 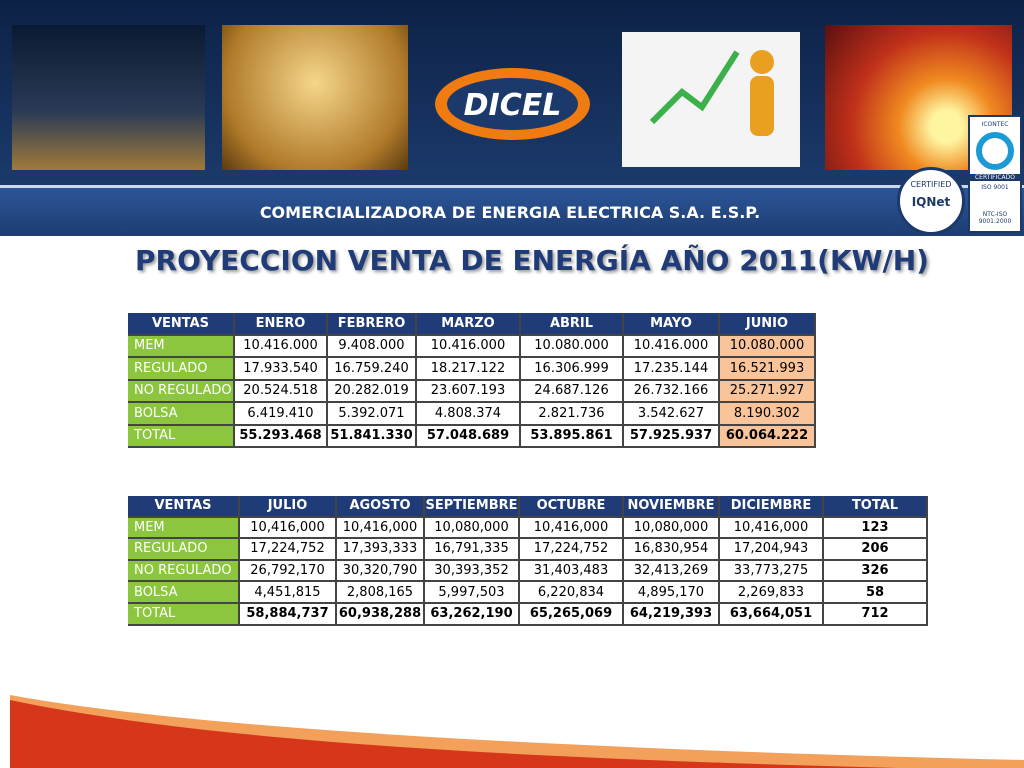 What do you see at coordinates (572, 615) in the screenshot?
I see `data-cell: 65,265,069` at bounding box center [572, 615].